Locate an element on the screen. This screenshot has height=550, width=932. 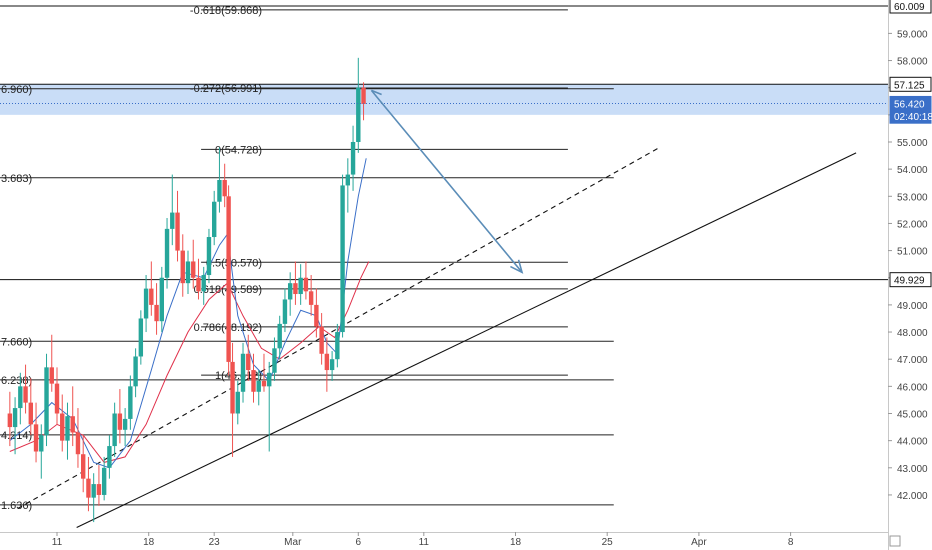
zone-rect is located at coordinates (444, 99).